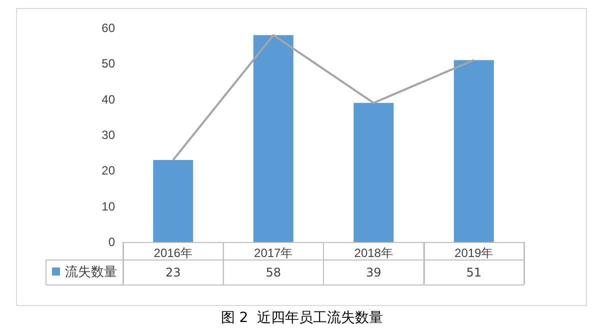 The height and width of the screenshot is (334, 604). What do you see at coordinates (302, 318) in the screenshot?
I see `text: 图 2 近四年员工流失数量` at bounding box center [302, 318].